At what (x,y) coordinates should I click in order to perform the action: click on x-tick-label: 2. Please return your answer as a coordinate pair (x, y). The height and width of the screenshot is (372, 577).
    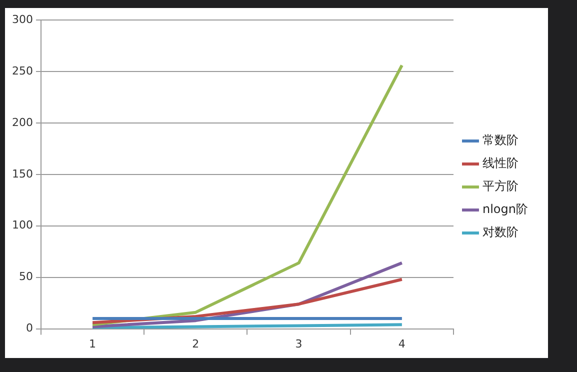
    Looking at the image, I should click on (196, 343).